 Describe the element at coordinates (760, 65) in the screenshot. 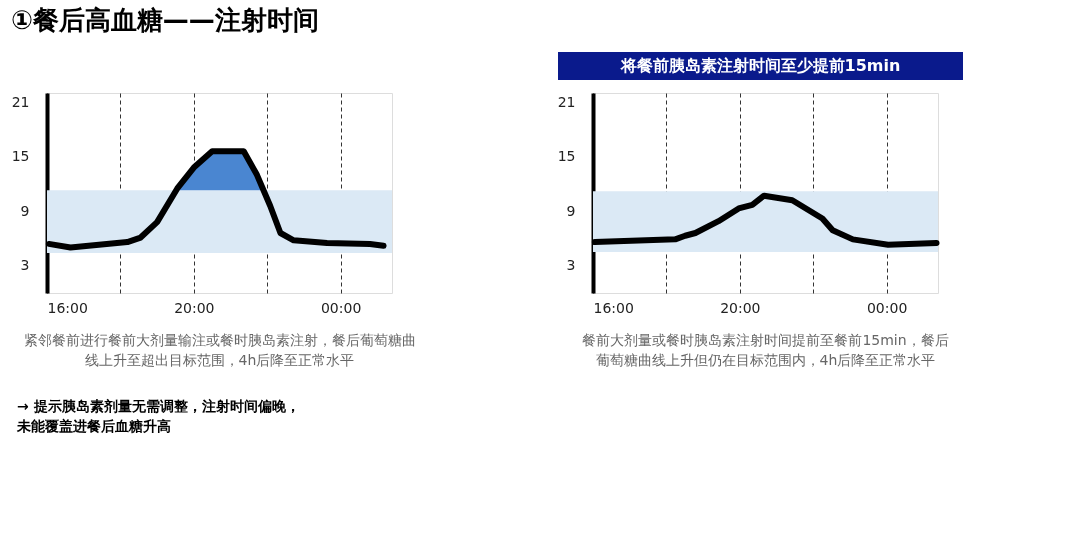

I see `chart-title: 将餐前胰岛素注射时间至少提前15min` at that location.